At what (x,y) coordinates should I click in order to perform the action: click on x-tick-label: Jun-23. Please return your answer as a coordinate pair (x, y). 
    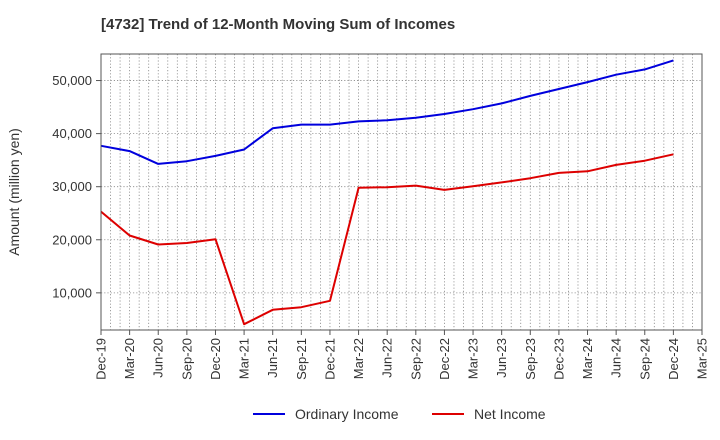
    Looking at the image, I should click on (501, 358).